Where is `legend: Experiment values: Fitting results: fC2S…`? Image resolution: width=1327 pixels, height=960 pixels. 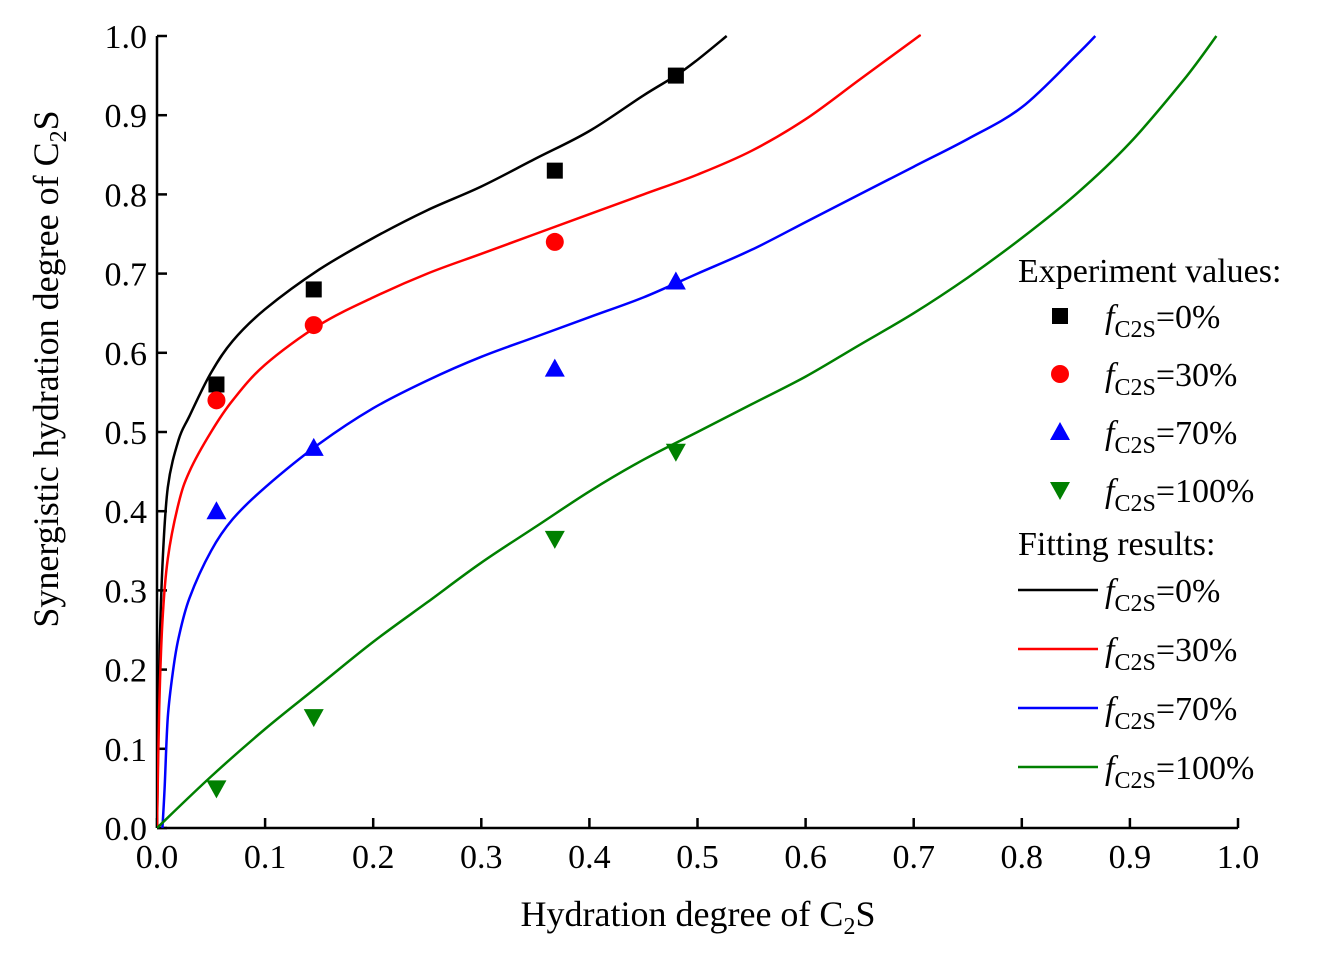 legend: Experiment values: Fitting results: fC2S… is located at coordinates (1149, 523).